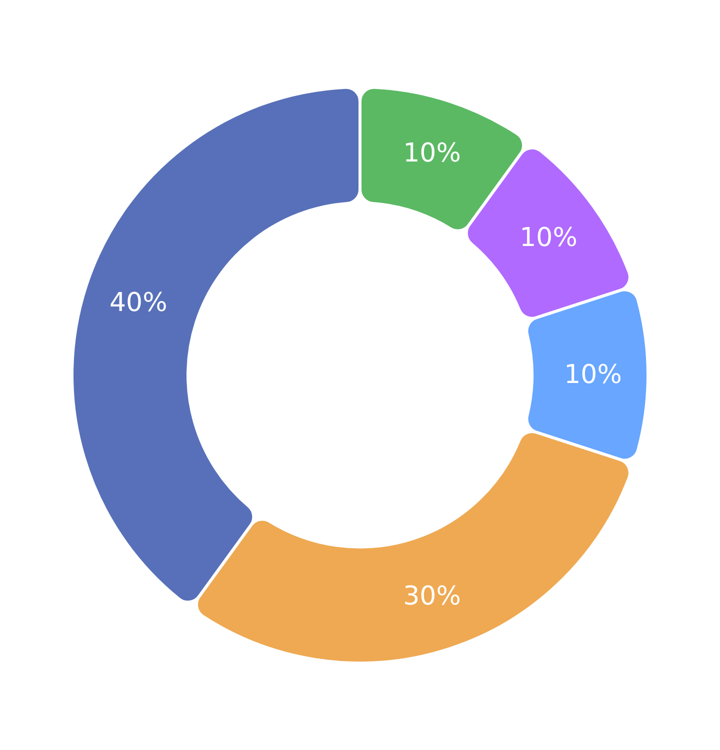 The height and width of the screenshot is (750, 720). I want to click on data-label: 30%, so click(432, 597).